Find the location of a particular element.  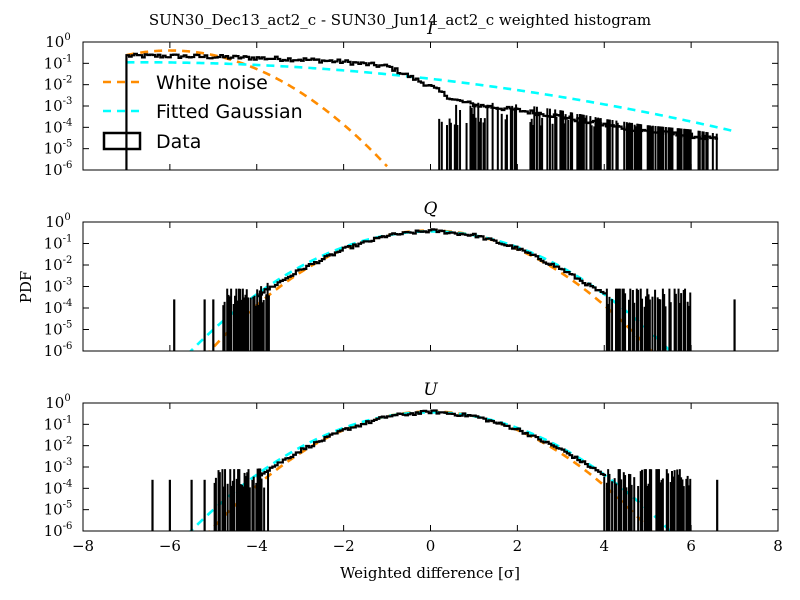

y-axis-label: PDF is located at coordinates (26, 287).